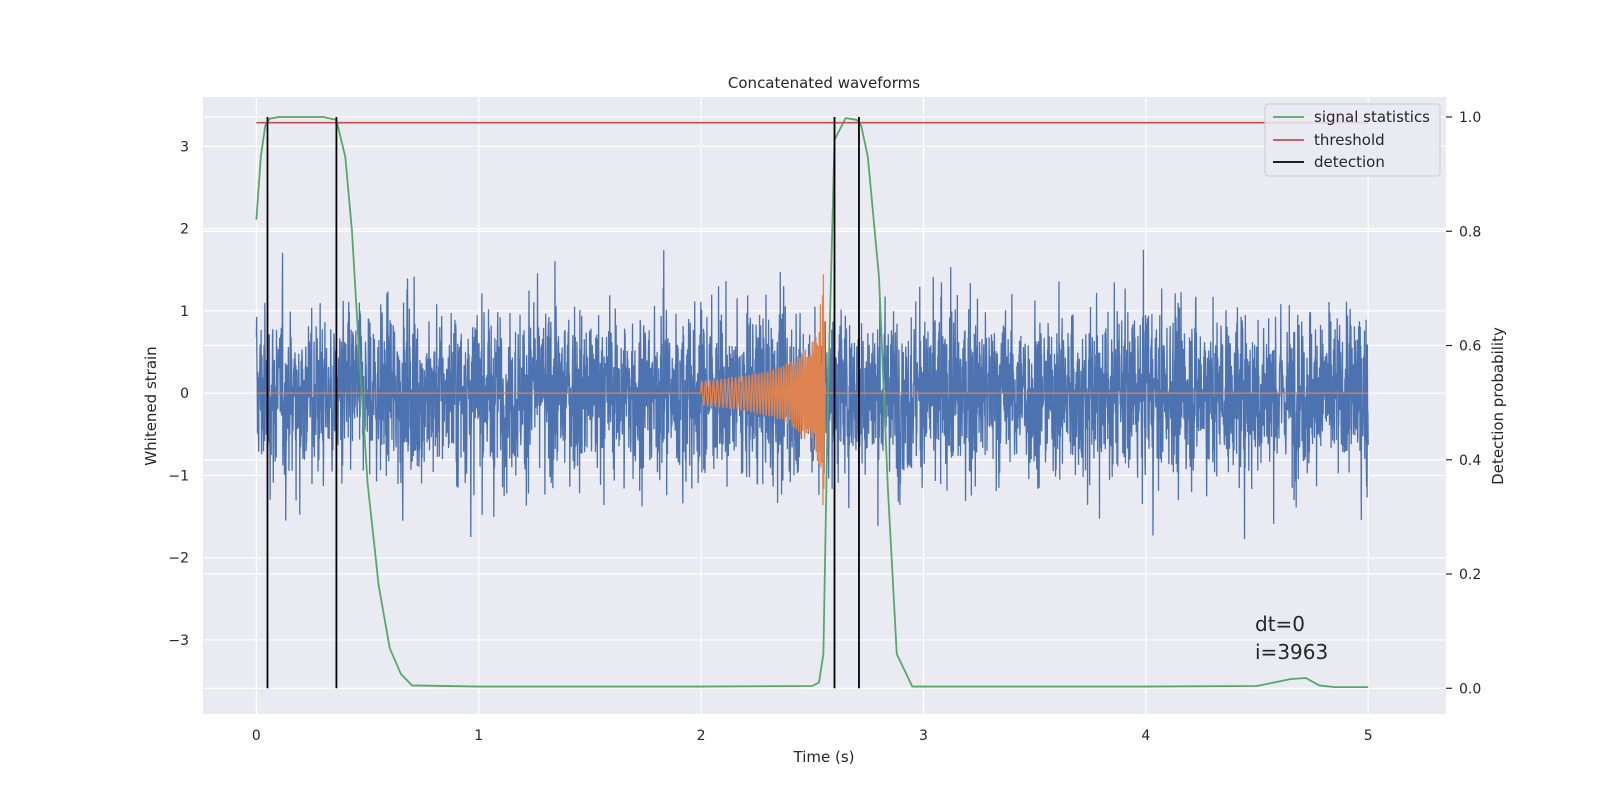 This screenshot has height=800, width=1600. What do you see at coordinates (178, 476) in the screenshot?
I see `y-tick-label: −1` at bounding box center [178, 476].